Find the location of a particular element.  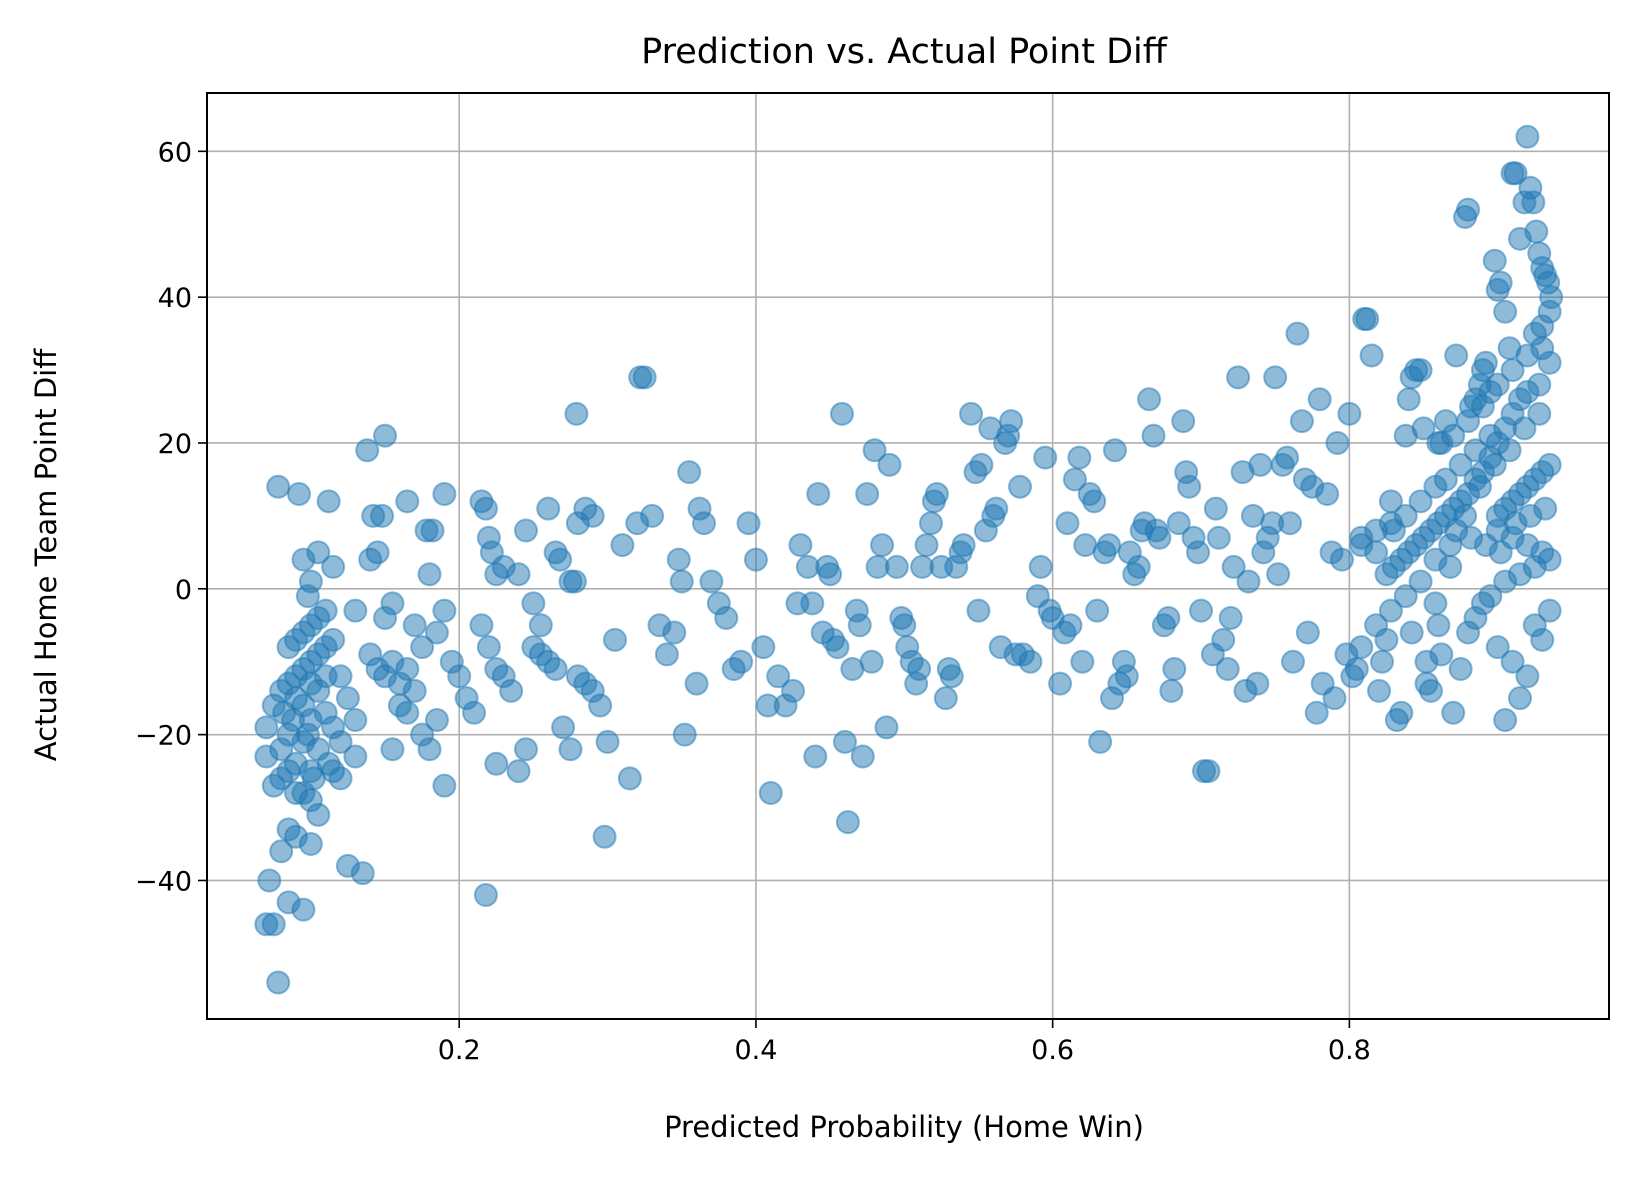

x-tick-label: 0.6 is located at coordinates (1052, 1050).